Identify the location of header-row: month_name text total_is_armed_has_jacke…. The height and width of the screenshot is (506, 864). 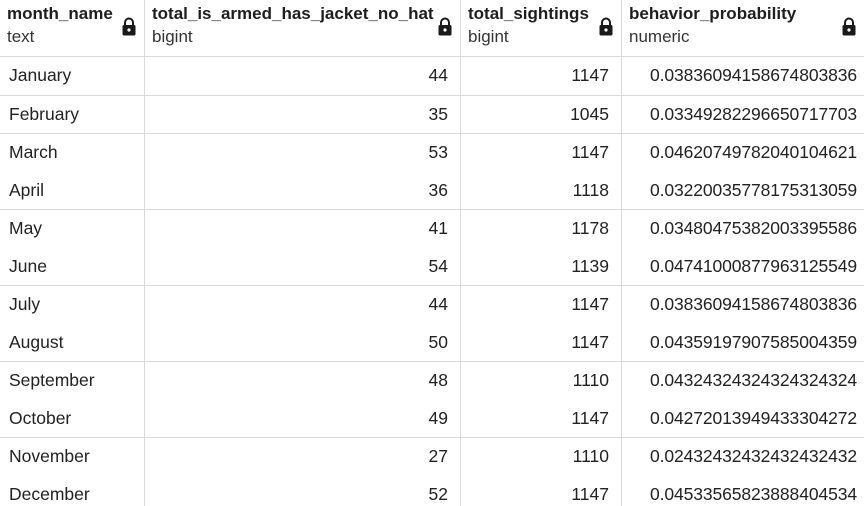
(432, 28).